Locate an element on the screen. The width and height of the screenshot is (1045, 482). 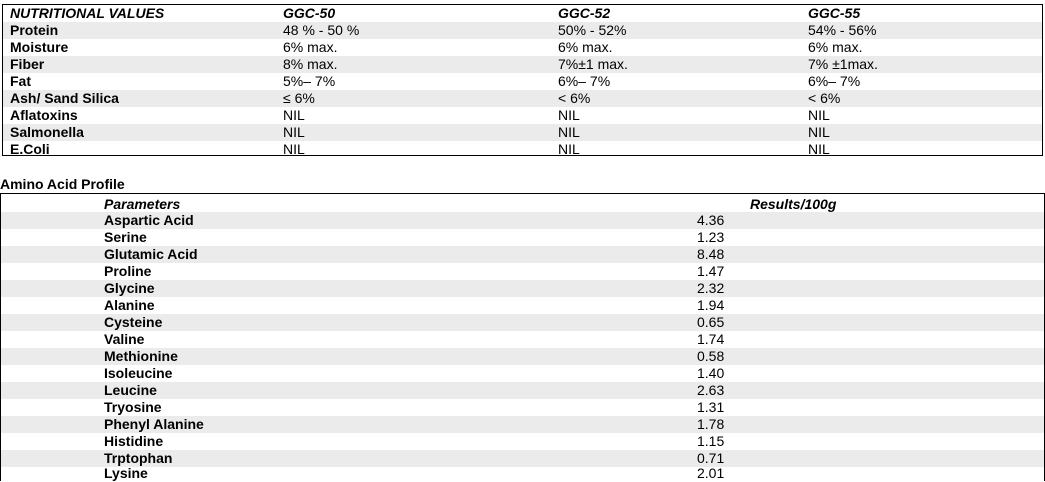
table-row: Serine 1.23 is located at coordinates (522, 237).